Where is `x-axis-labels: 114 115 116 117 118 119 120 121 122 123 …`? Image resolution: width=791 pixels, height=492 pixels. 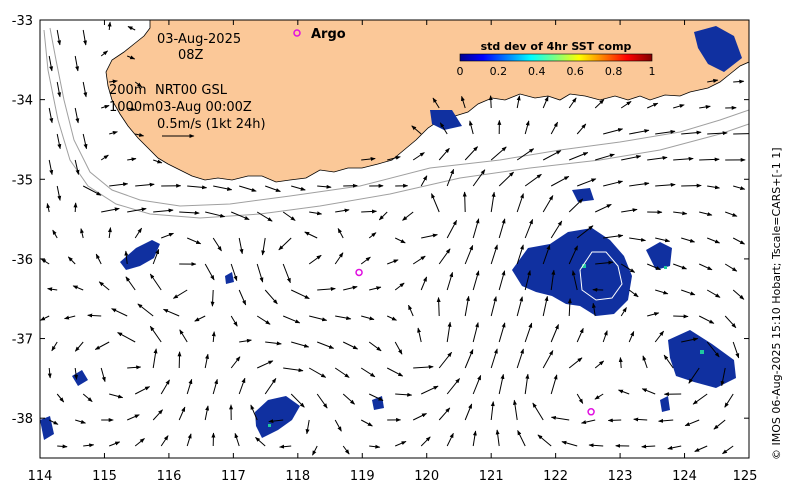 x-axis-labels: 114 115 116 117 118 119 120 121 122 123 … is located at coordinates (393, 476).